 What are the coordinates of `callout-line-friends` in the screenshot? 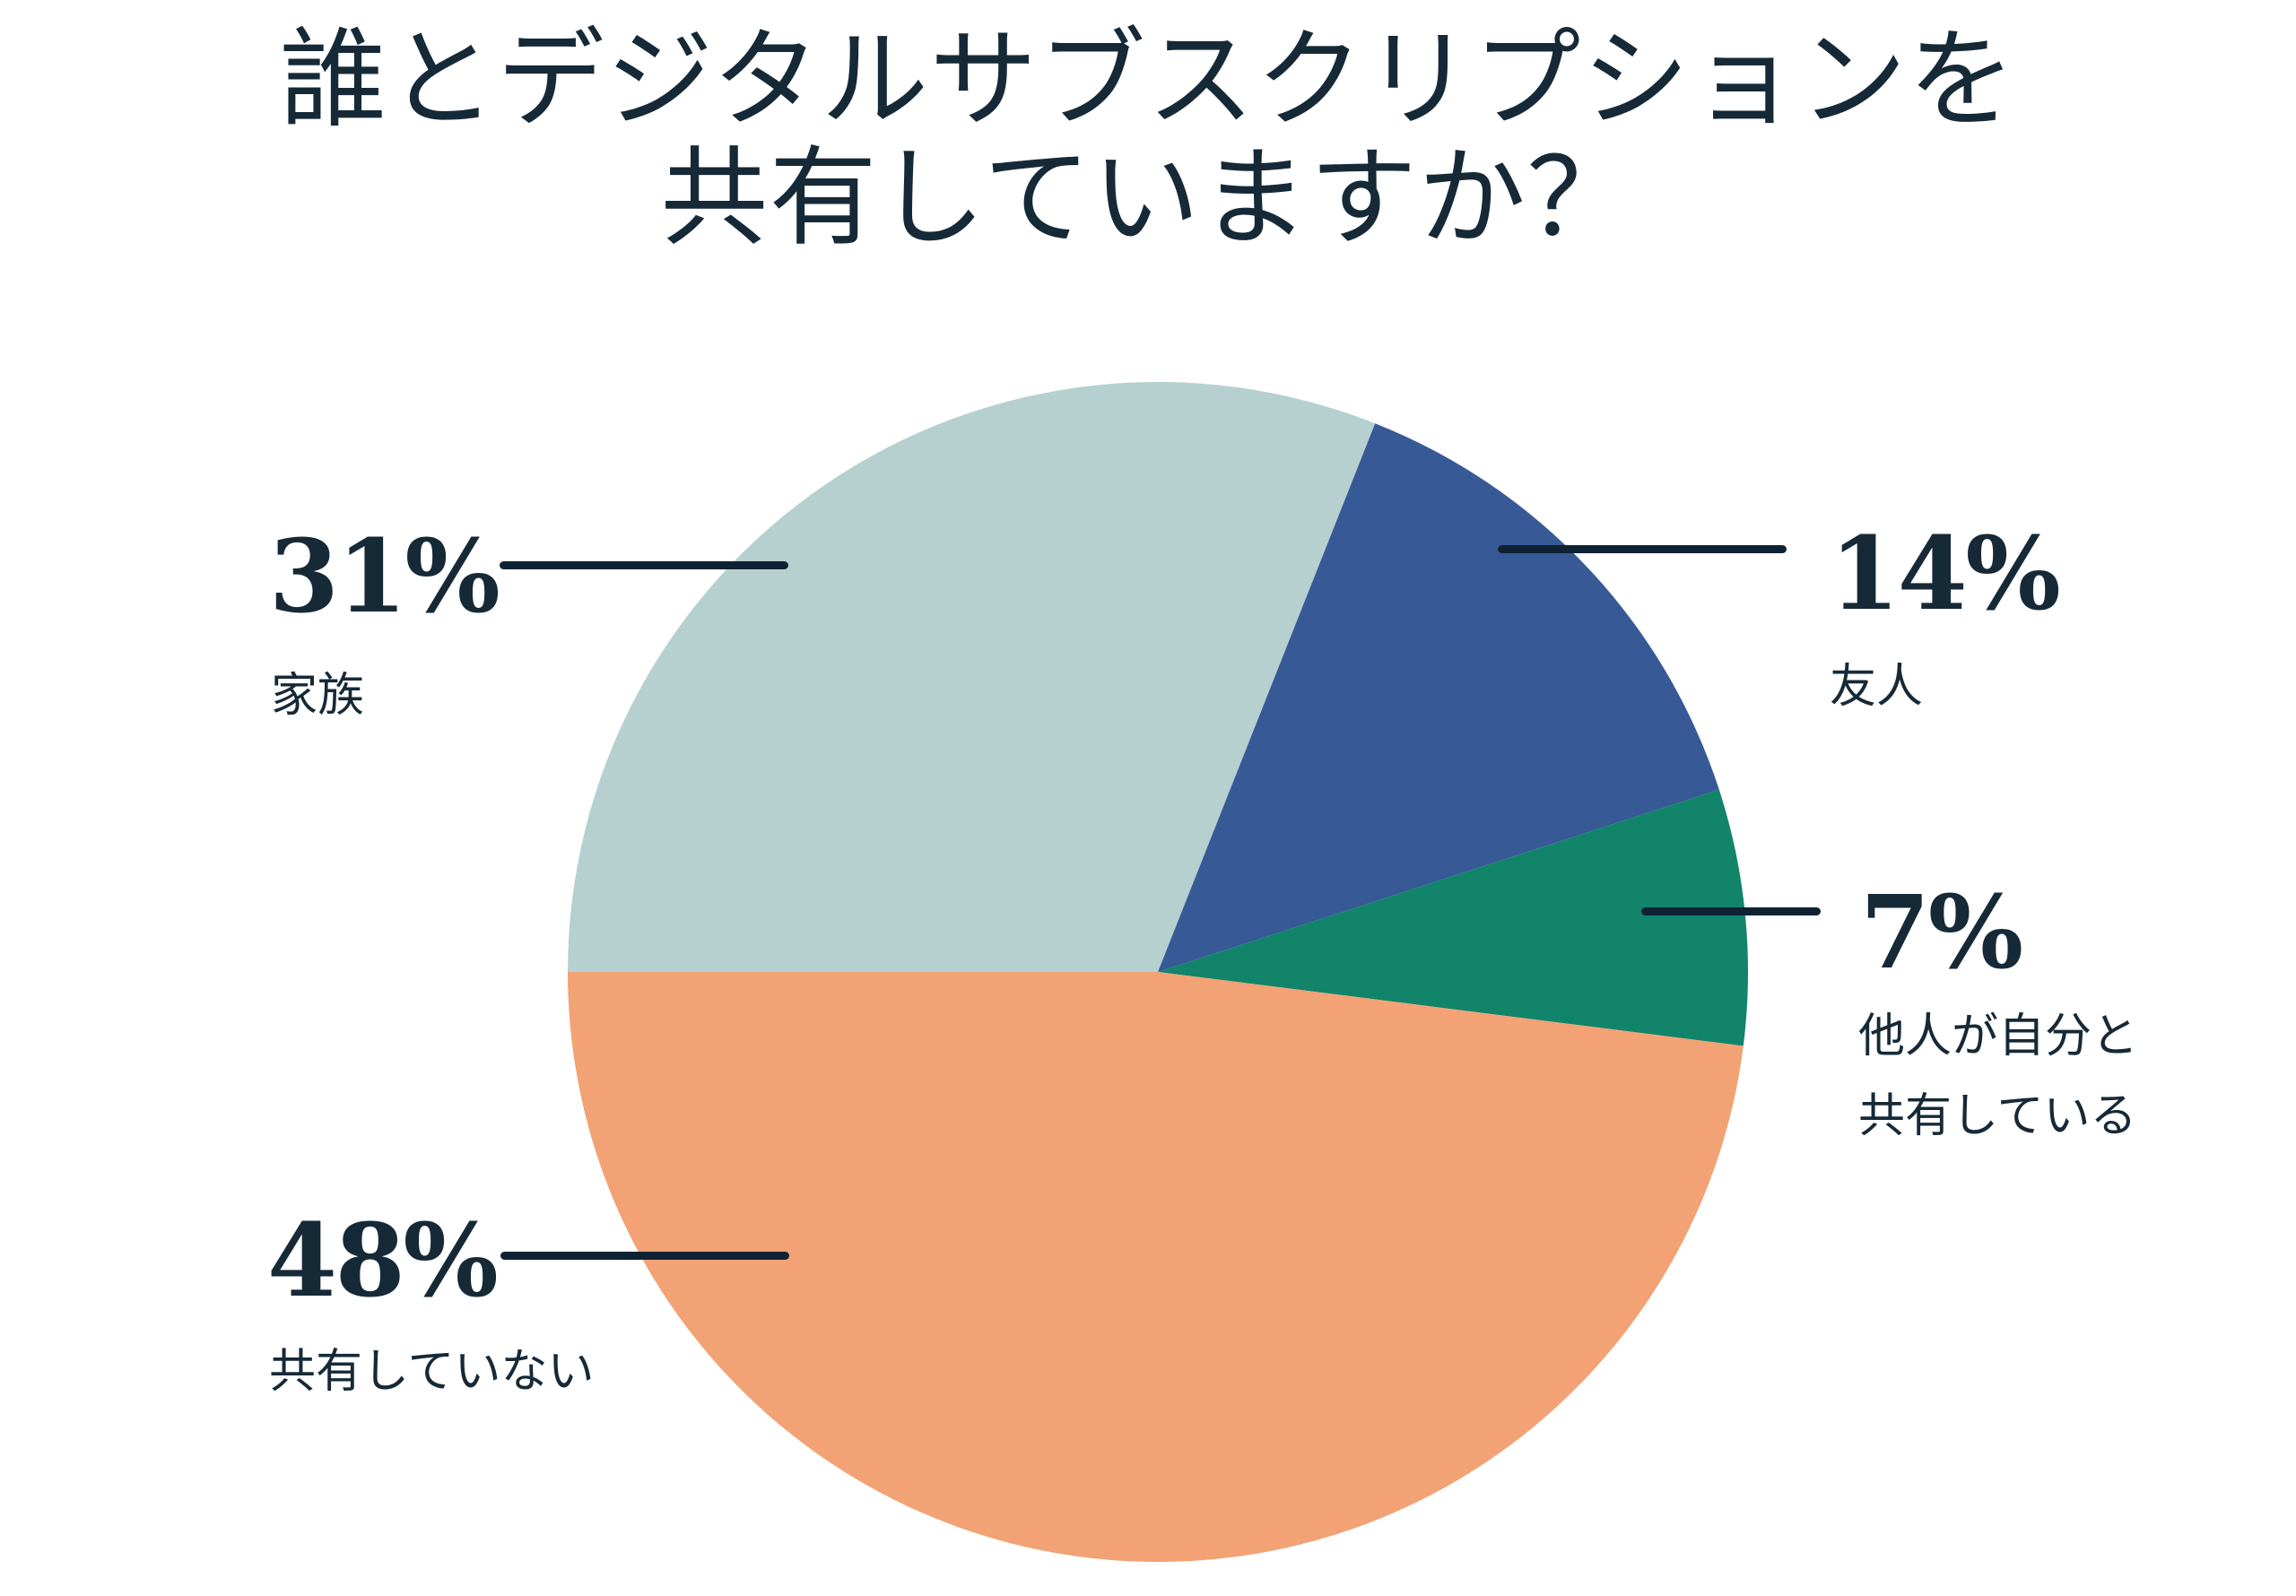 It's located at (1642, 549).